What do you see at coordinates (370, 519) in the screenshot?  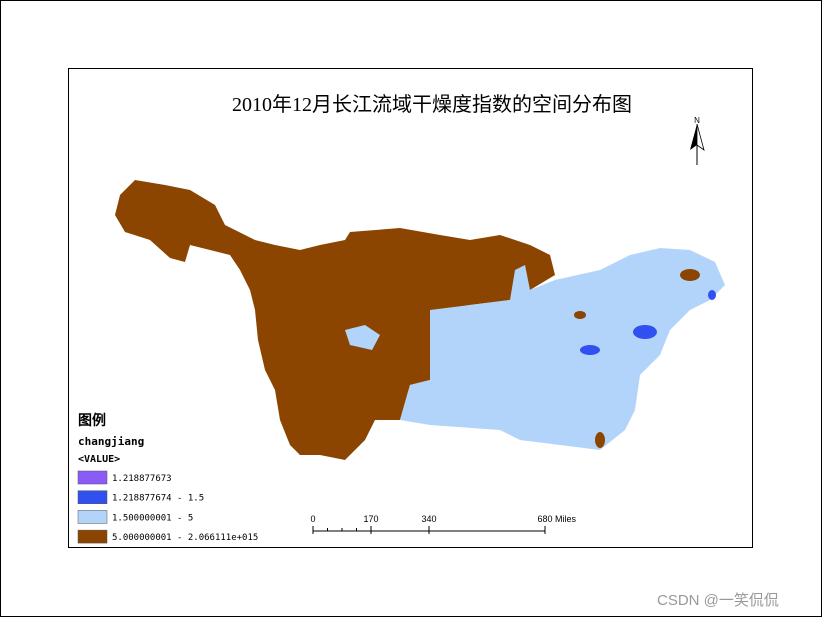 I see `scale-label: 170` at bounding box center [370, 519].